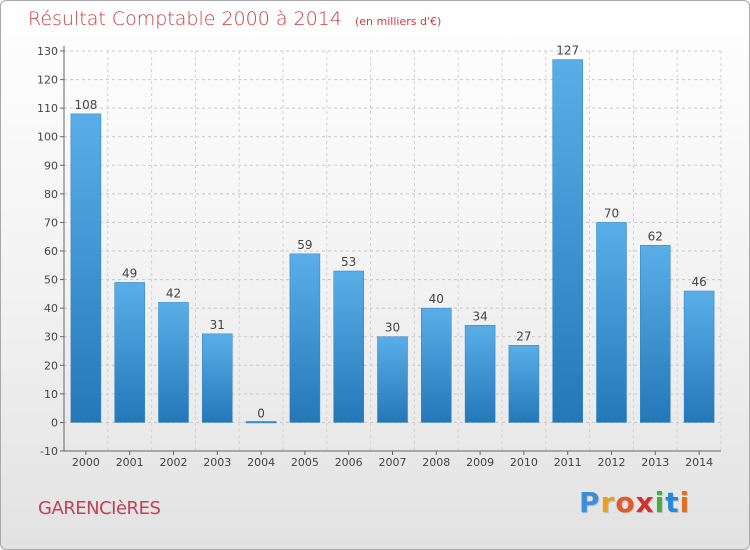  I want to click on bar-data-label: 53, so click(348, 262).